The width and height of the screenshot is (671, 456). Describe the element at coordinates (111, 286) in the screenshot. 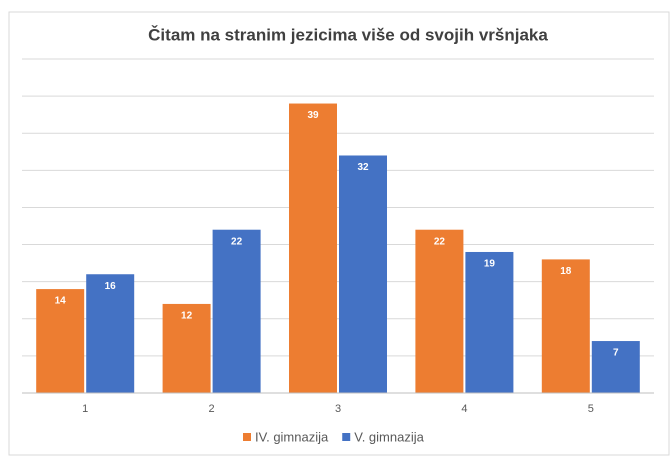

I see `value-label: 16` at that location.